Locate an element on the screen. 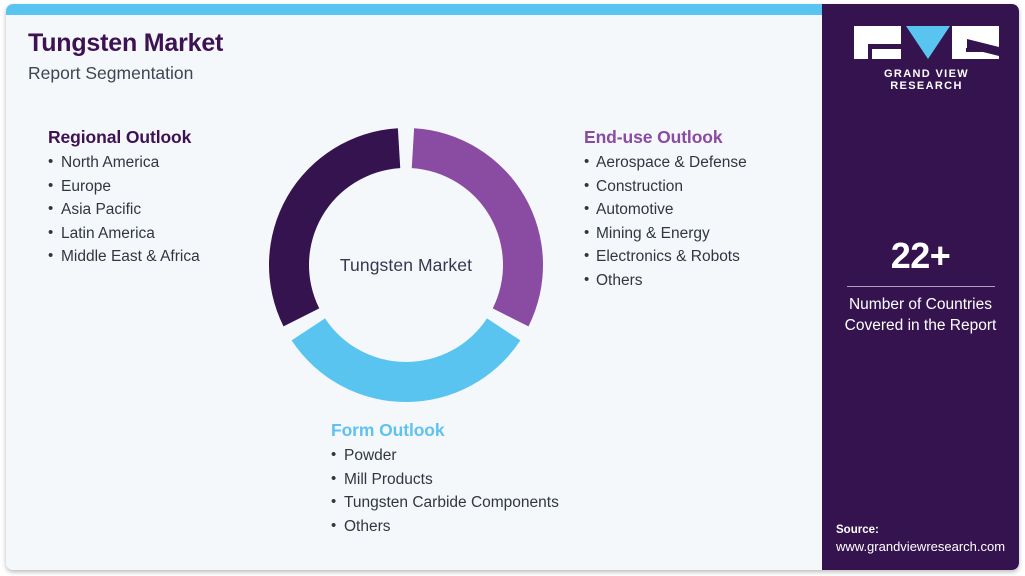 The image size is (1025, 576). list-item: Aerospace & Defense is located at coordinates (665, 162).